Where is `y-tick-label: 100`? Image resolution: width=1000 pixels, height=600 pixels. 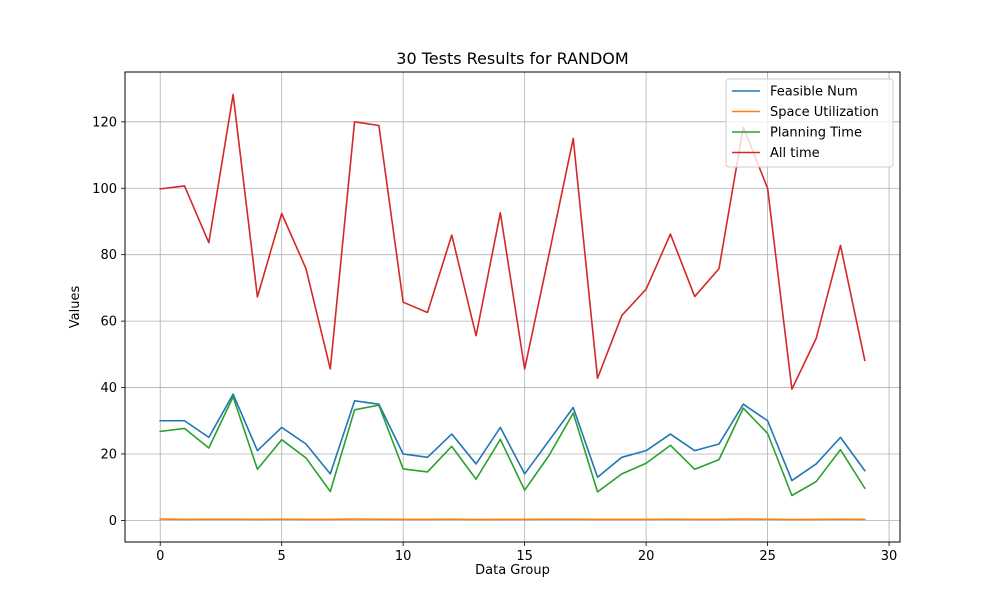 y-tick-label: 100 is located at coordinates (104, 189).